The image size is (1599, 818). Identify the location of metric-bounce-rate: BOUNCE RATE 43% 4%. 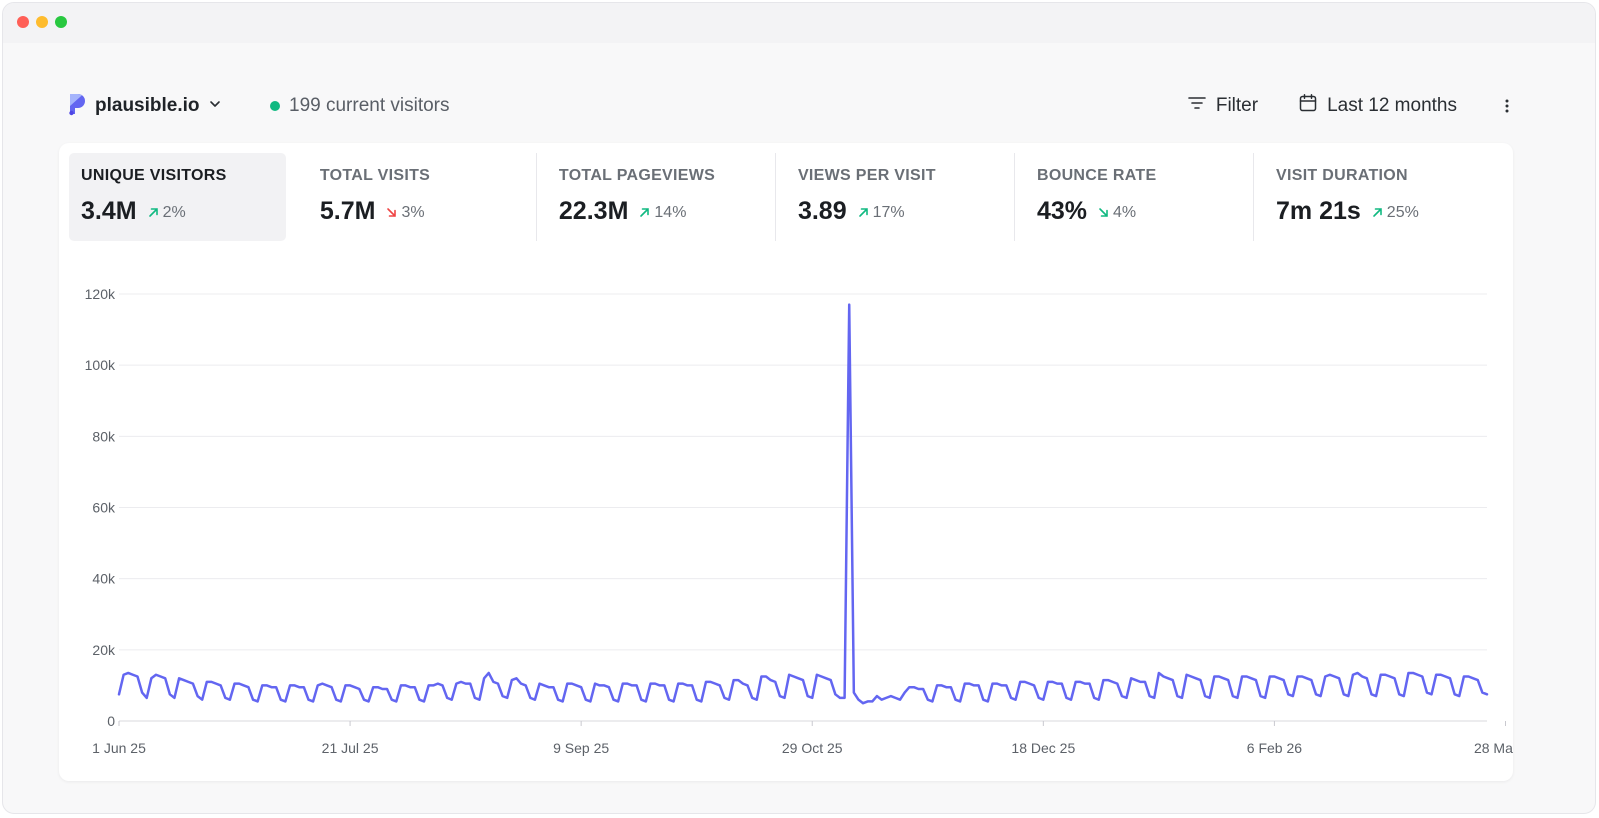
(1138, 197).